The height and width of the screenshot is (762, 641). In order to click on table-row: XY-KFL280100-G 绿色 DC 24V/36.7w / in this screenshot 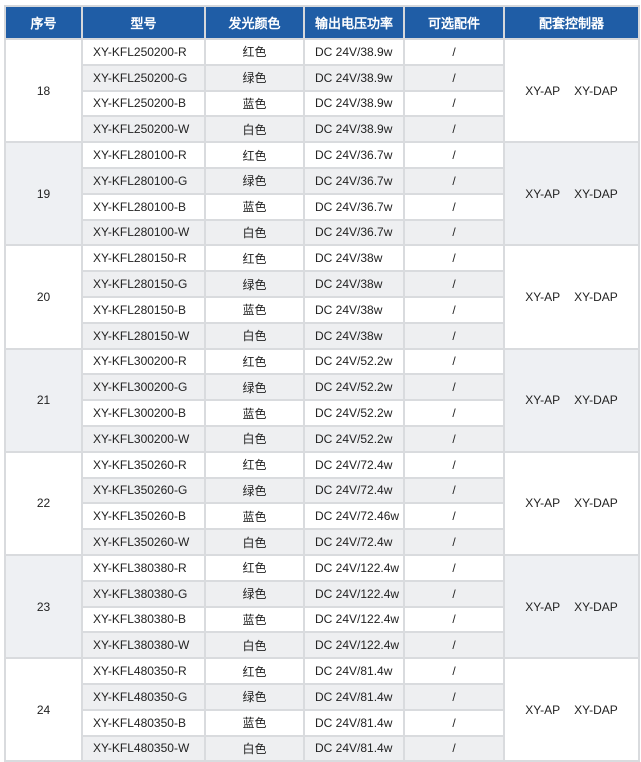, I will do `click(322, 180)`.